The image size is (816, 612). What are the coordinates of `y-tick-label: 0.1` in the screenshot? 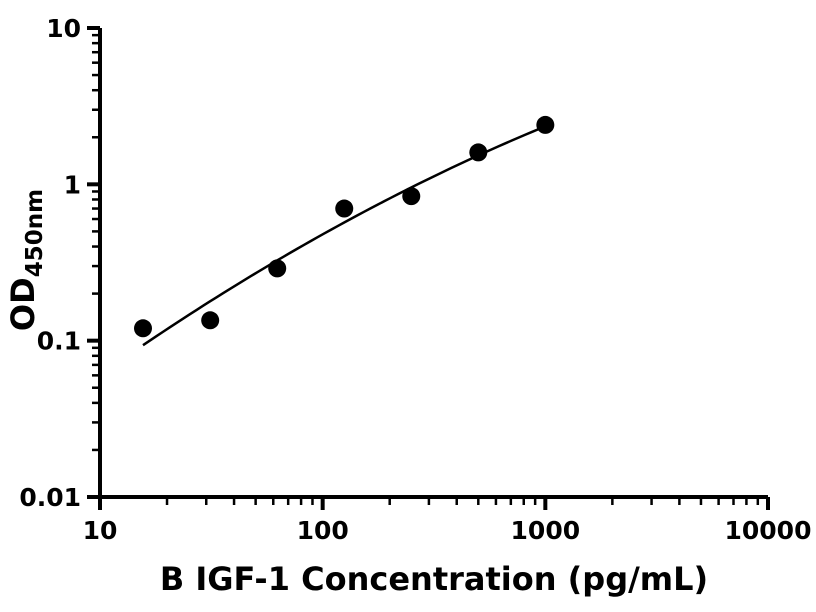 It's located at (59, 341).